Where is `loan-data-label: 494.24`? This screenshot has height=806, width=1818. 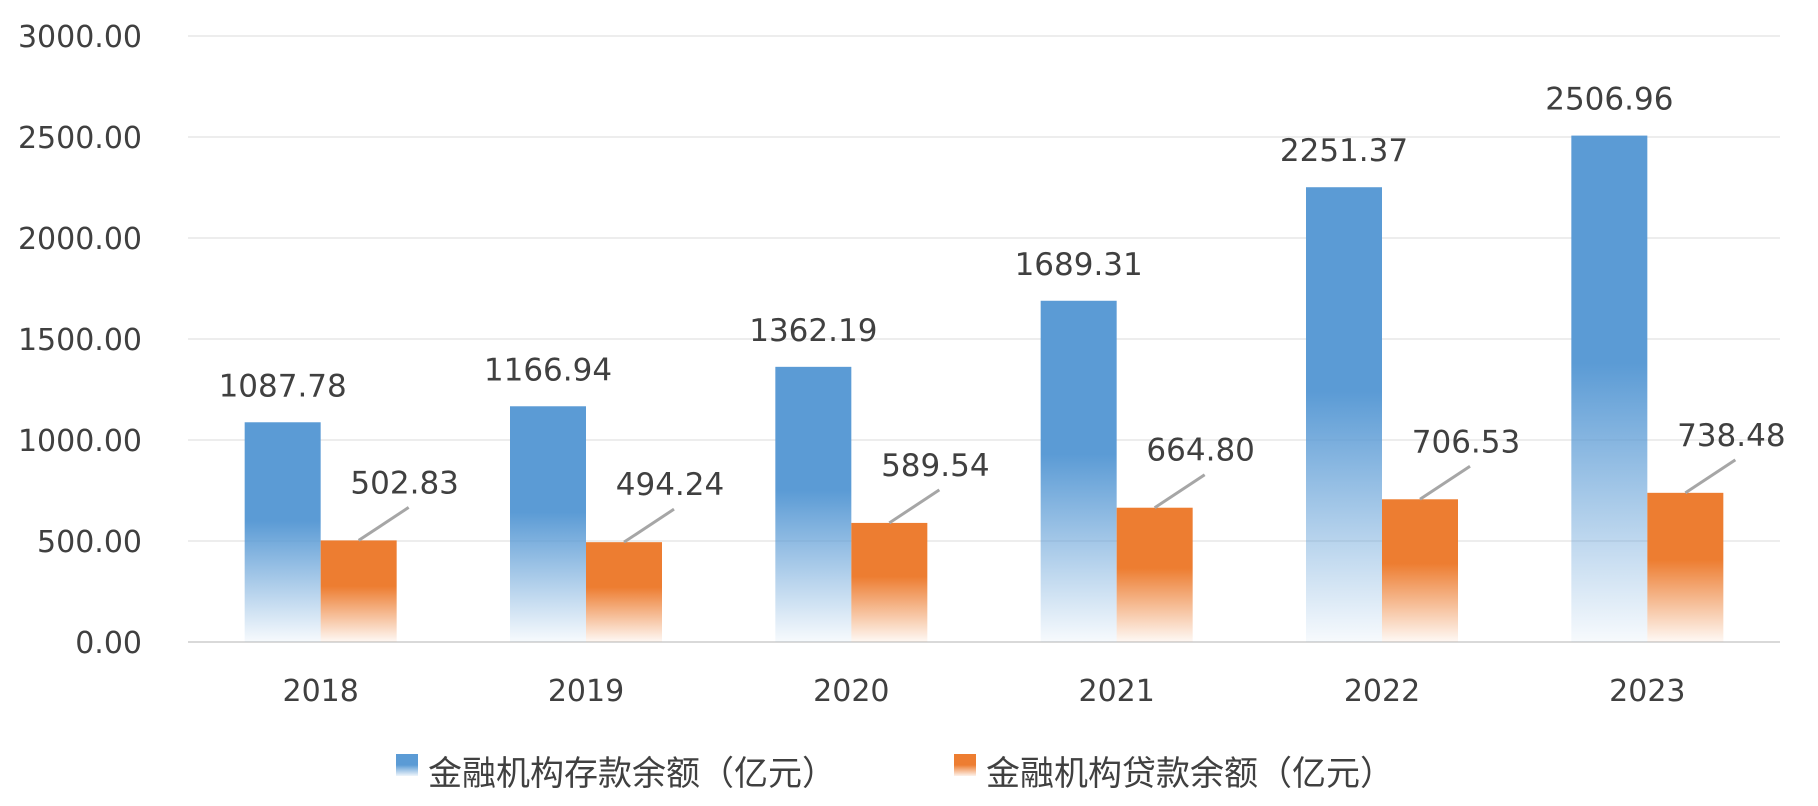
loan-data-label: 494.24 is located at coordinates (670, 485).